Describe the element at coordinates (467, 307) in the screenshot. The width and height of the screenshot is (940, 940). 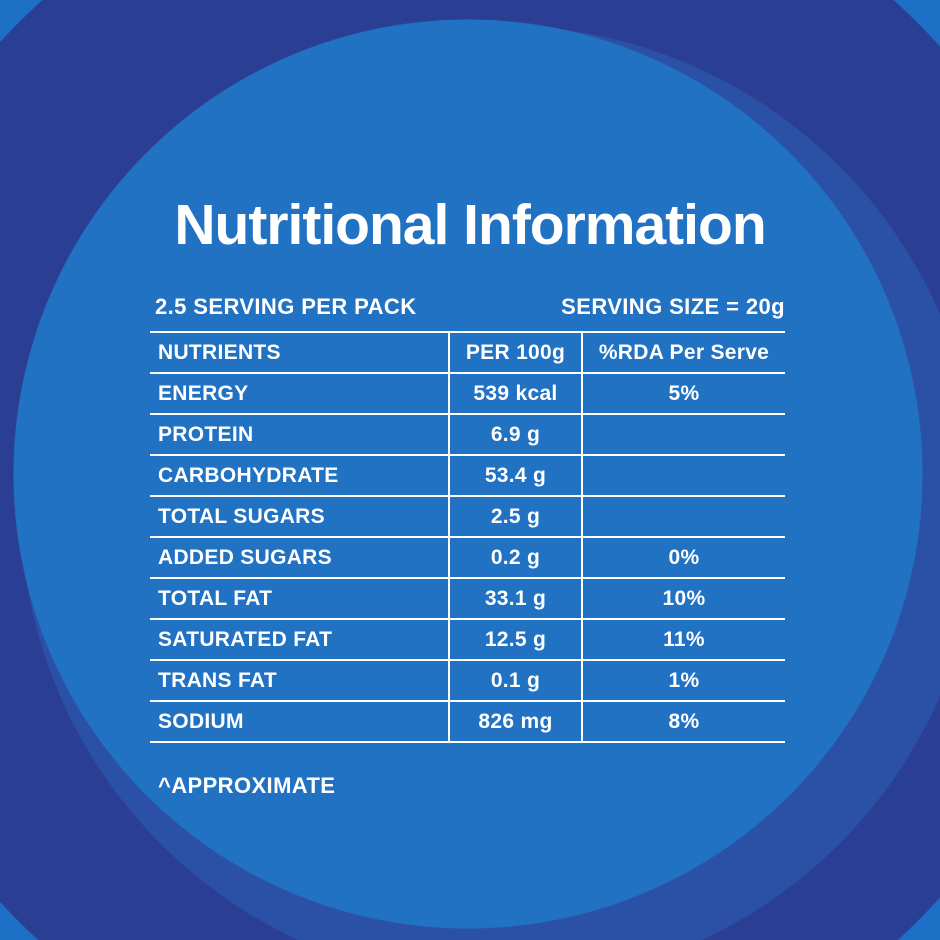
I see `serving-info-row: 2.5 SERVING PER PACK SERVING SIZE = 20g` at that location.